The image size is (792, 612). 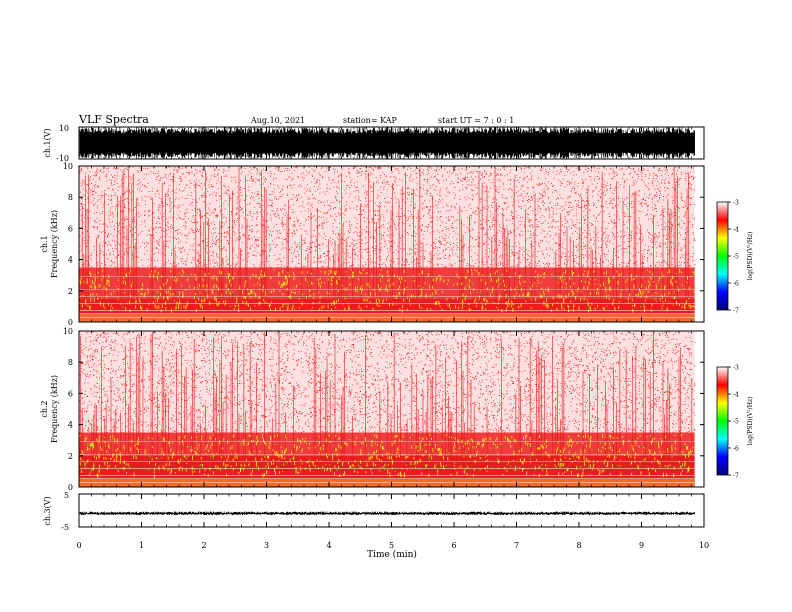 What do you see at coordinates (47, 142) in the screenshot?
I see `ch1-wave-ylabel: ch.1(V)` at bounding box center [47, 142].